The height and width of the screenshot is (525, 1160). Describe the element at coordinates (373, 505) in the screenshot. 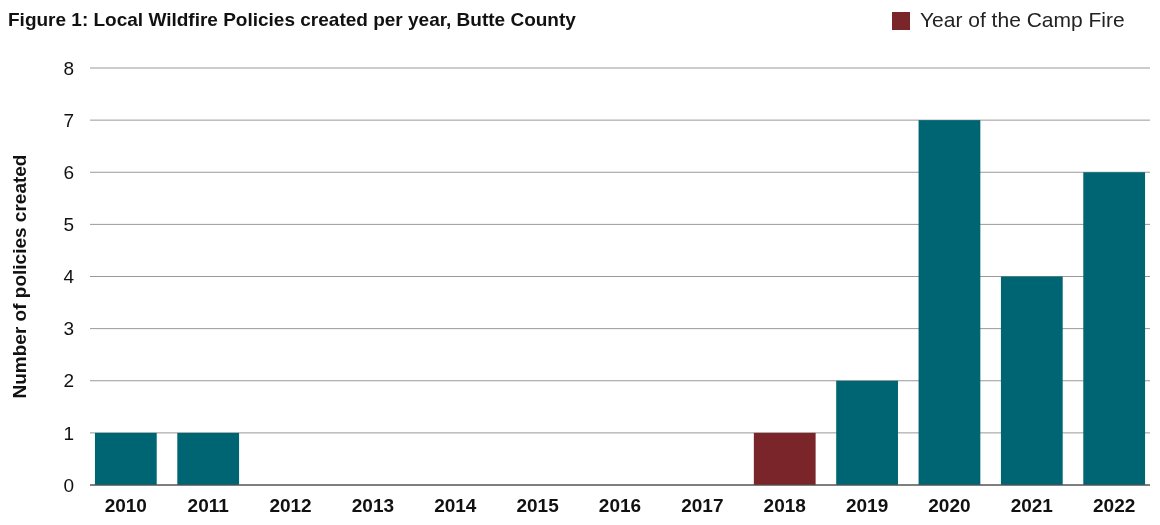

I see `x-tick-label: 2013` at that location.